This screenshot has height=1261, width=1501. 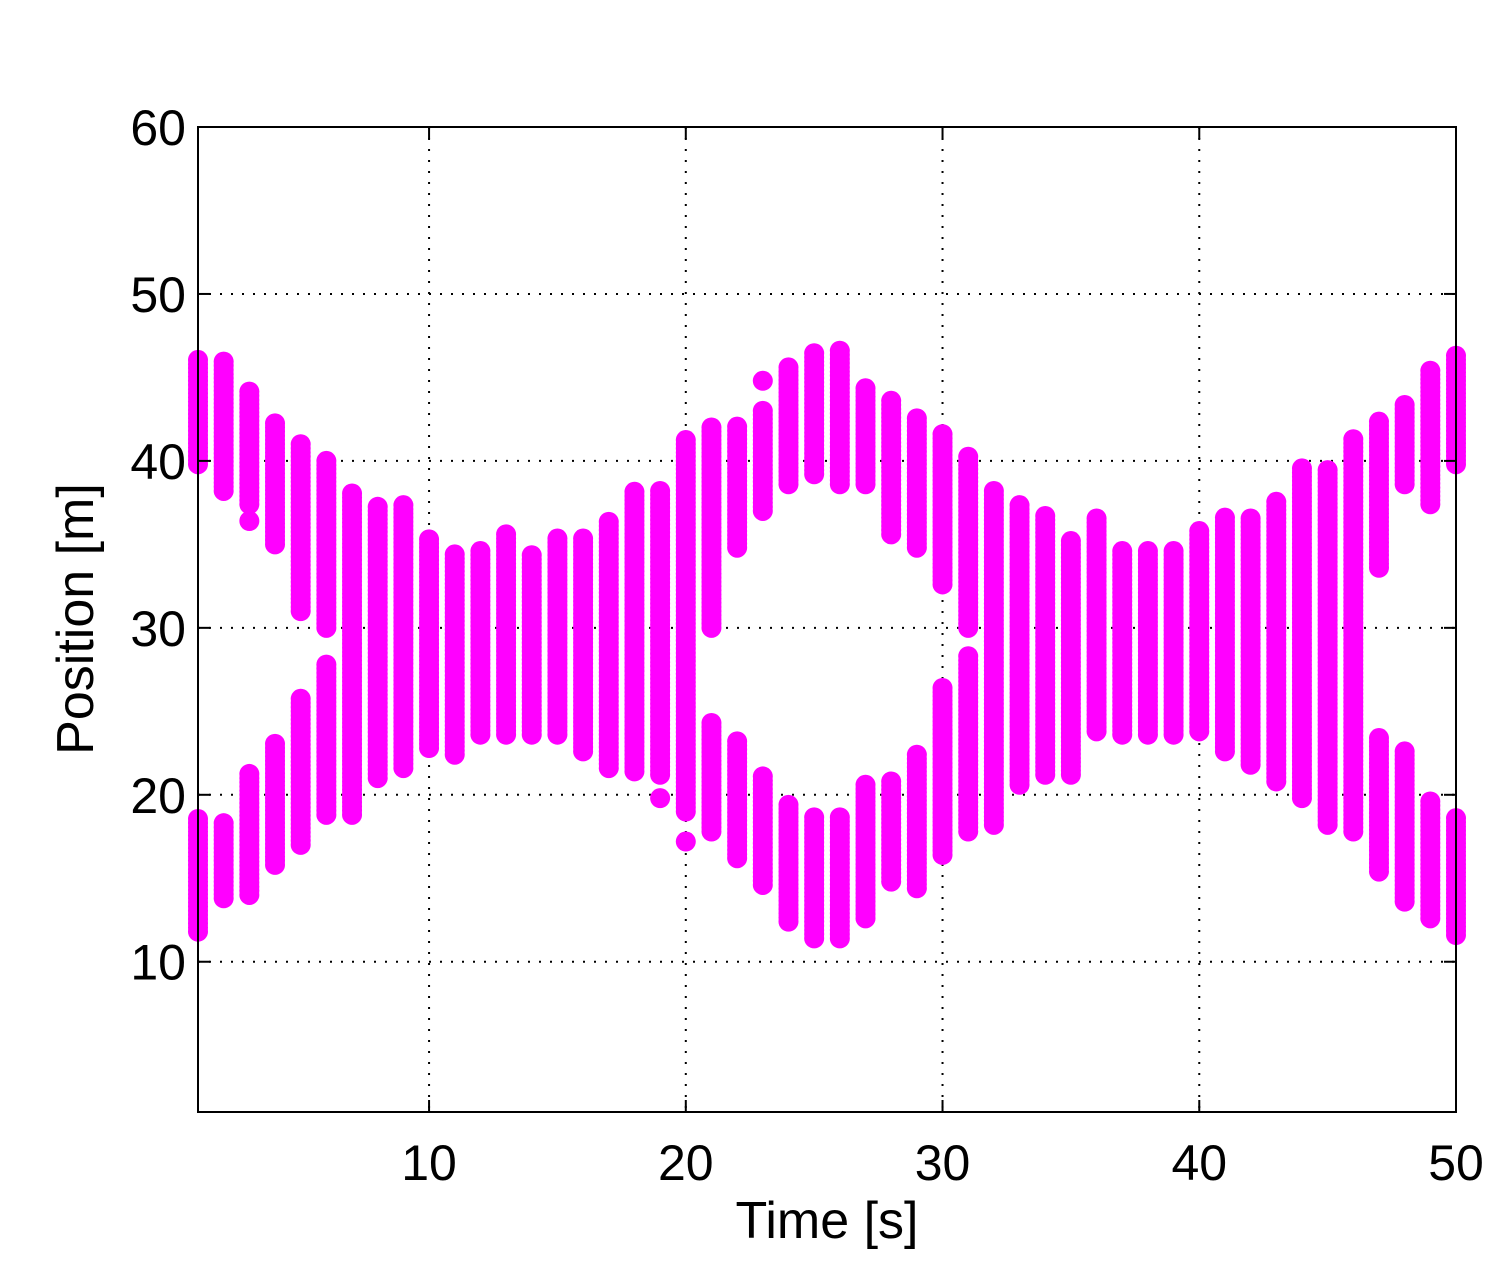 What do you see at coordinates (429, 1163) in the screenshot?
I see `x-tick-label: 10` at bounding box center [429, 1163].